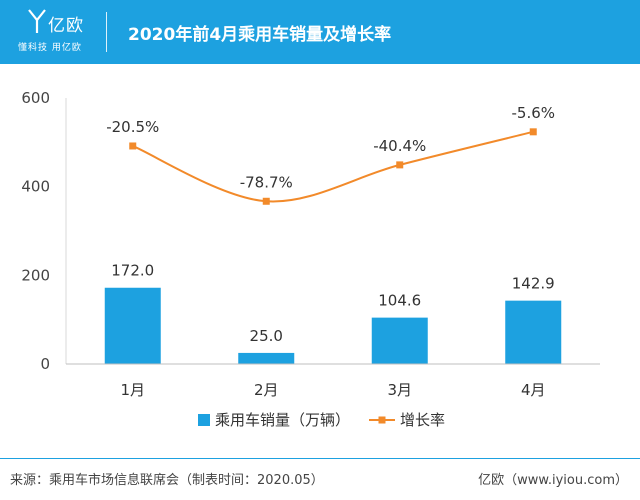 This screenshot has height=500, width=640. Describe the element at coordinates (260, 35) in the screenshot. I see `page-title: 2020年前4月乘用车销量及增长率` at that location.